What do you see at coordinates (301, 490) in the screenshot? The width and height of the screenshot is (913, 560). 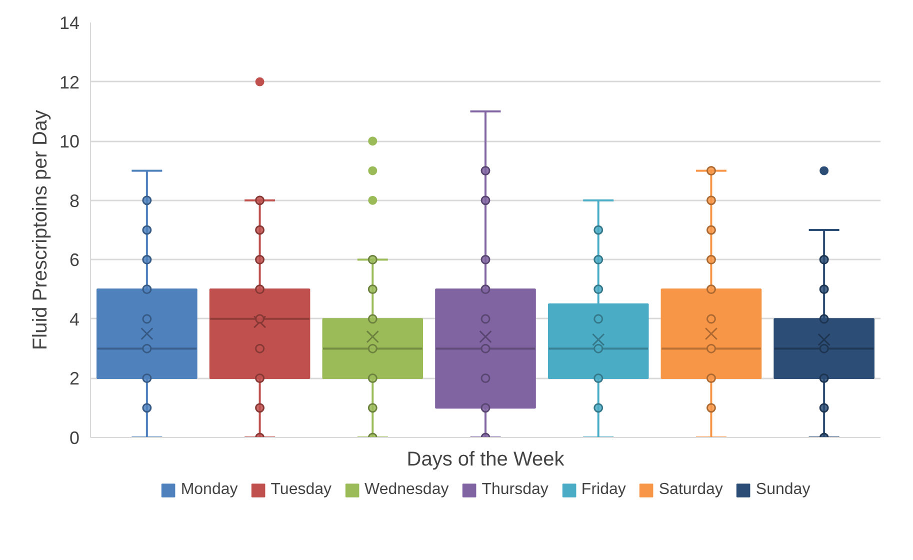 I see `legend-label: Tuesday` at bounding box center [301, 490].